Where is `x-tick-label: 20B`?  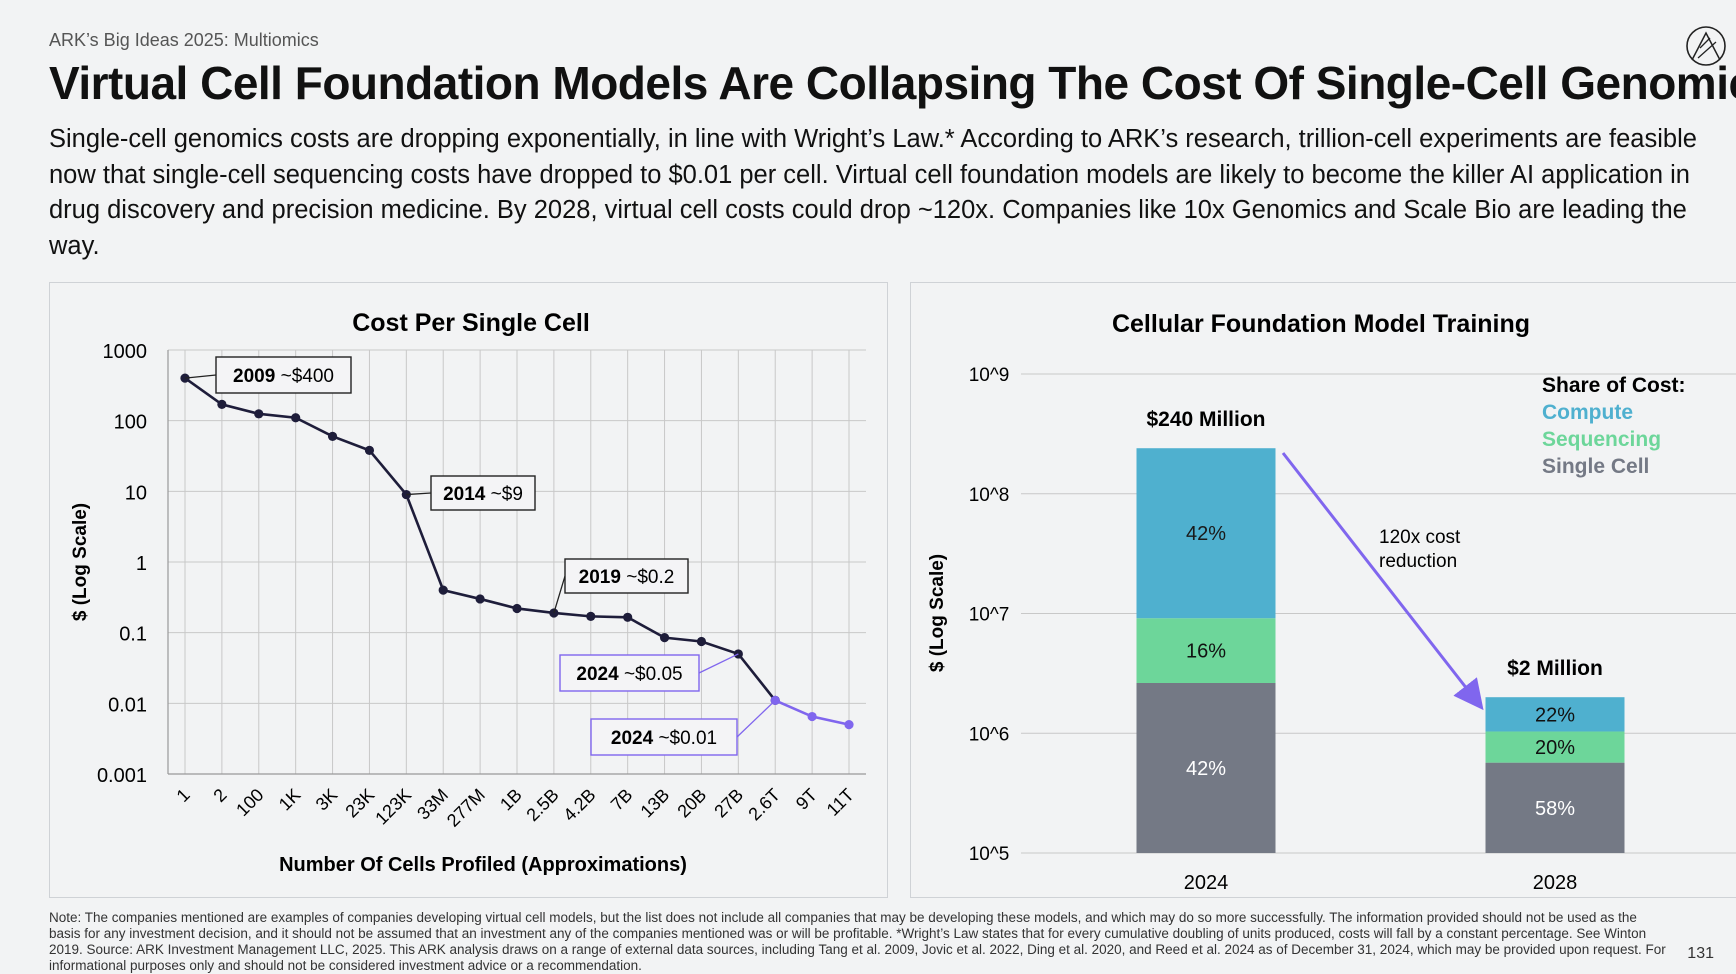 x-tick-label: 20B is located at coordinates (691, 803).